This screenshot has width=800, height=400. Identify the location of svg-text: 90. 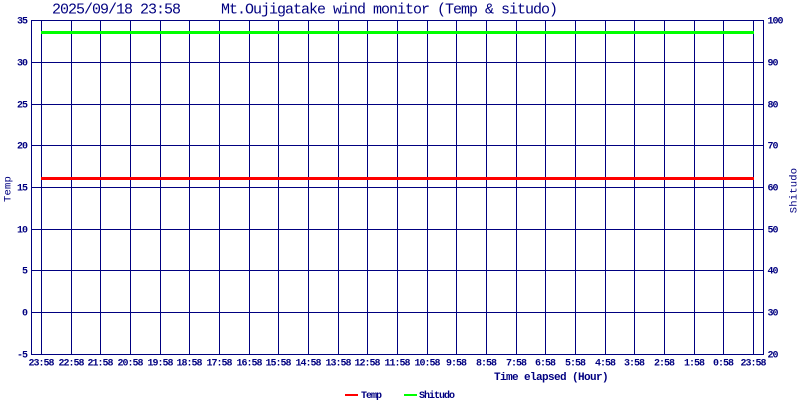
(773, 64).